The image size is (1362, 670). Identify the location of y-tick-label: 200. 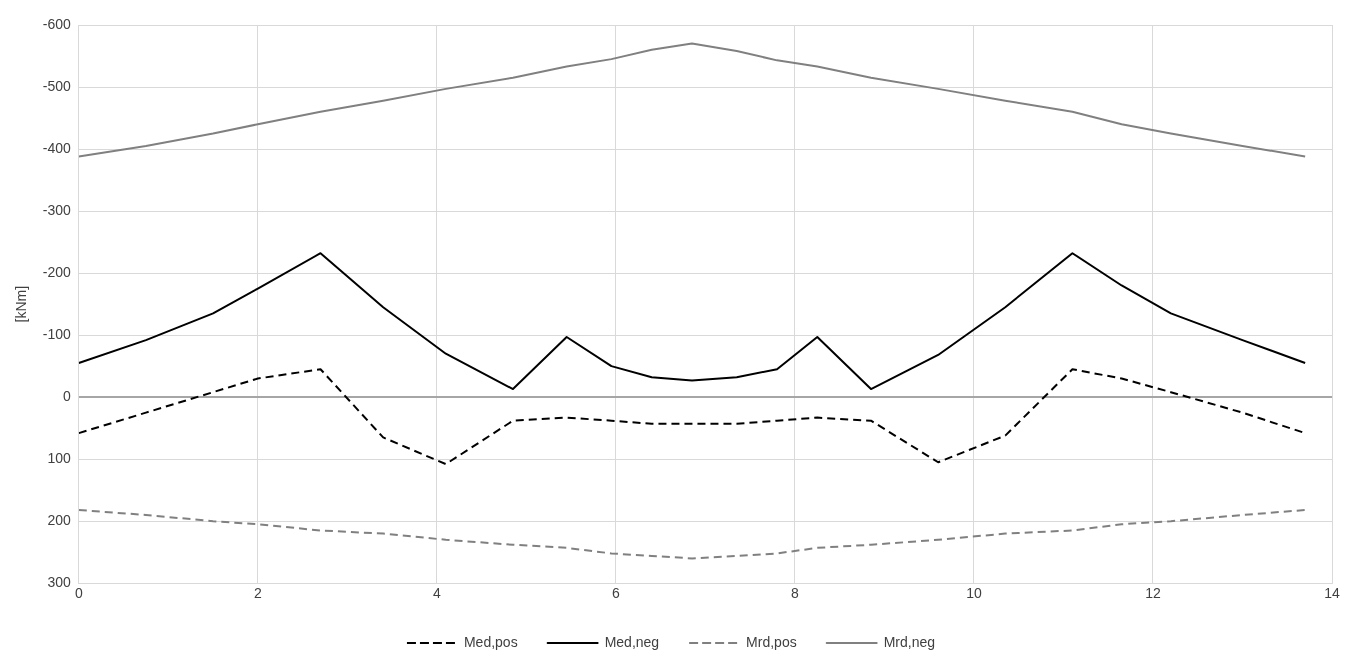
(59, 520).